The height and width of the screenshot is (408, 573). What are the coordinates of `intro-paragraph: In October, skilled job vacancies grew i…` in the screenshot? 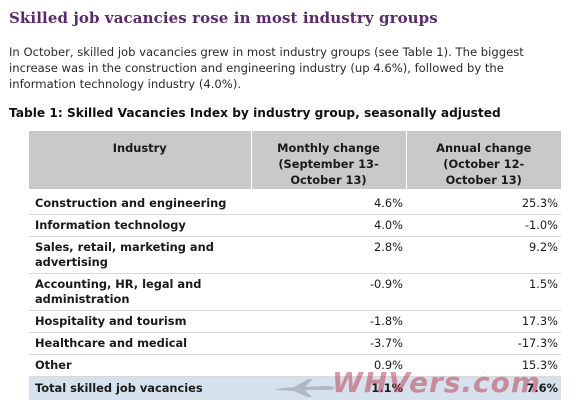 It's located at (266, 68).